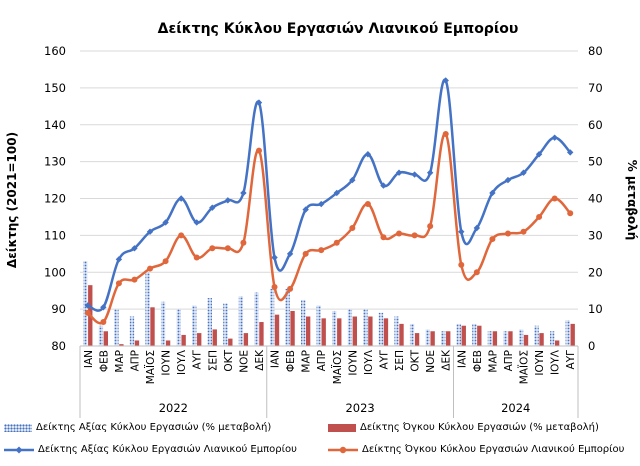 The width and height of the screenshot is (640, 466). What do you see at coordinates (342, 427) in the screenshot?
I see `legend-swatch-red` at bounding box center [342, 427].